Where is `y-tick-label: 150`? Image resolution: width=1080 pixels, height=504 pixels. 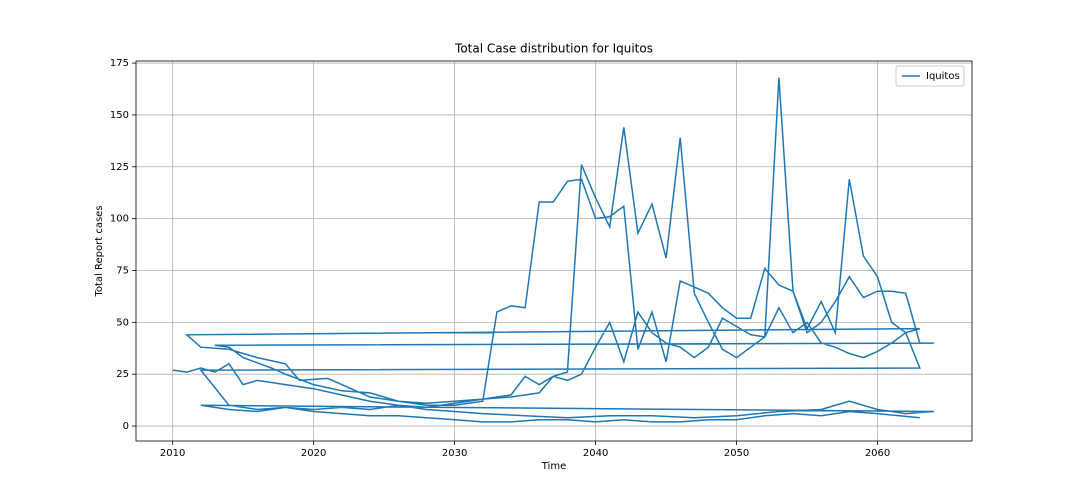 y-tick-label: 150 is located at coordinates (119, 115).